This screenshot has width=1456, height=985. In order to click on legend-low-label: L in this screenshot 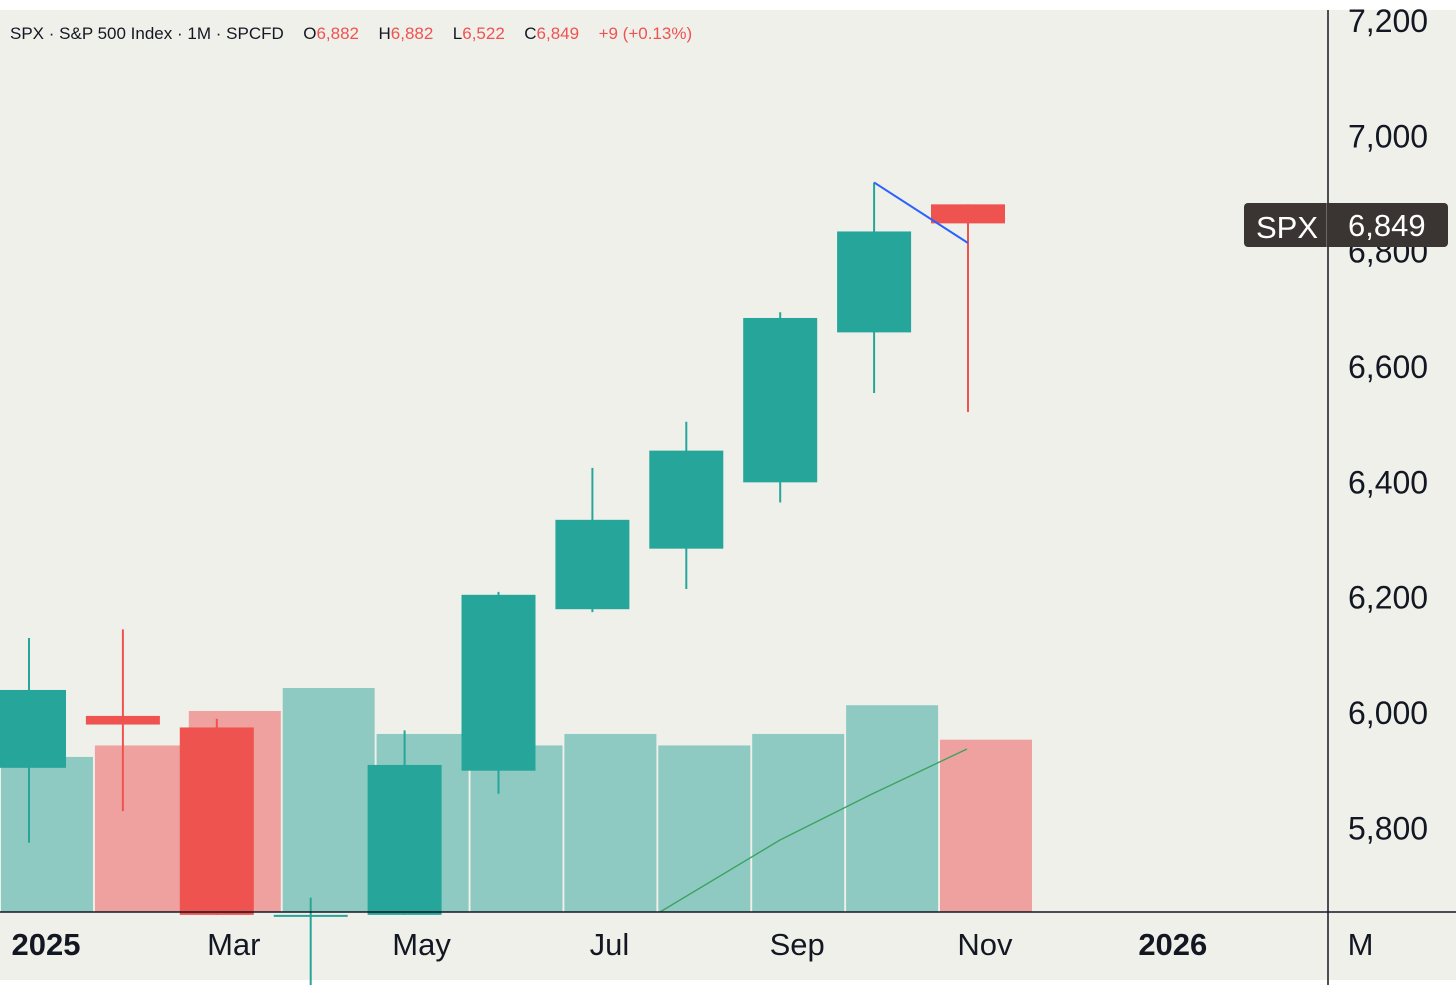, I will do `click(457, 33)`.